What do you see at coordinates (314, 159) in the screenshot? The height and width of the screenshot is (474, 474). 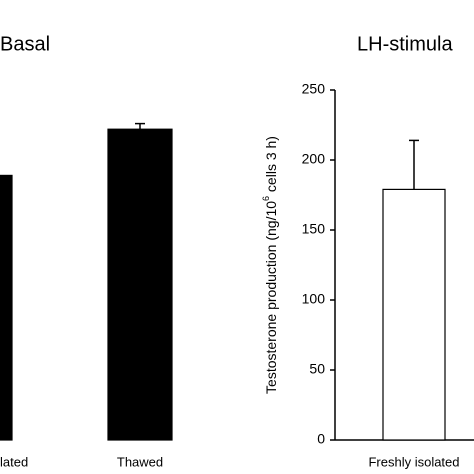 I see `y-tick-label: 200` at bounding box center [314, 159].